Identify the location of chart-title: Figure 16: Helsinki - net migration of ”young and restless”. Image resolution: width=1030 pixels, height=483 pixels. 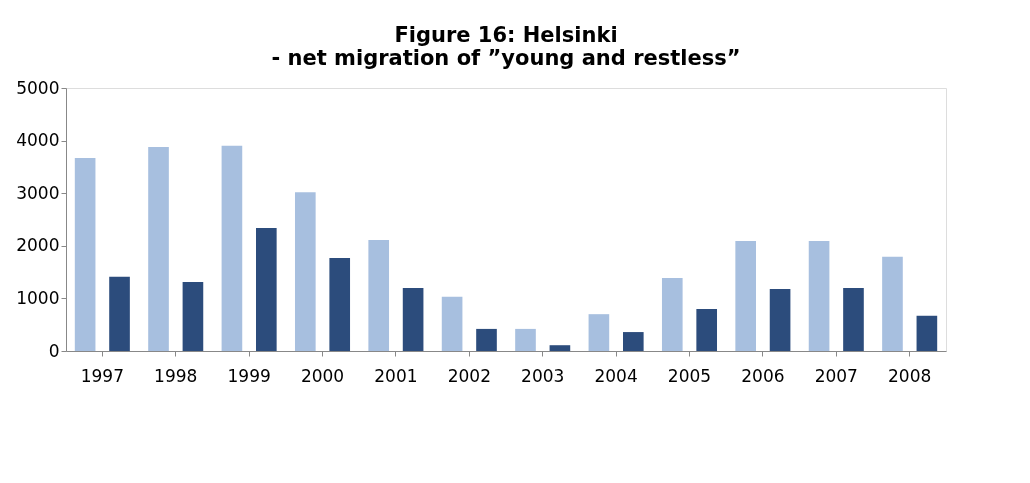
(506, 46).